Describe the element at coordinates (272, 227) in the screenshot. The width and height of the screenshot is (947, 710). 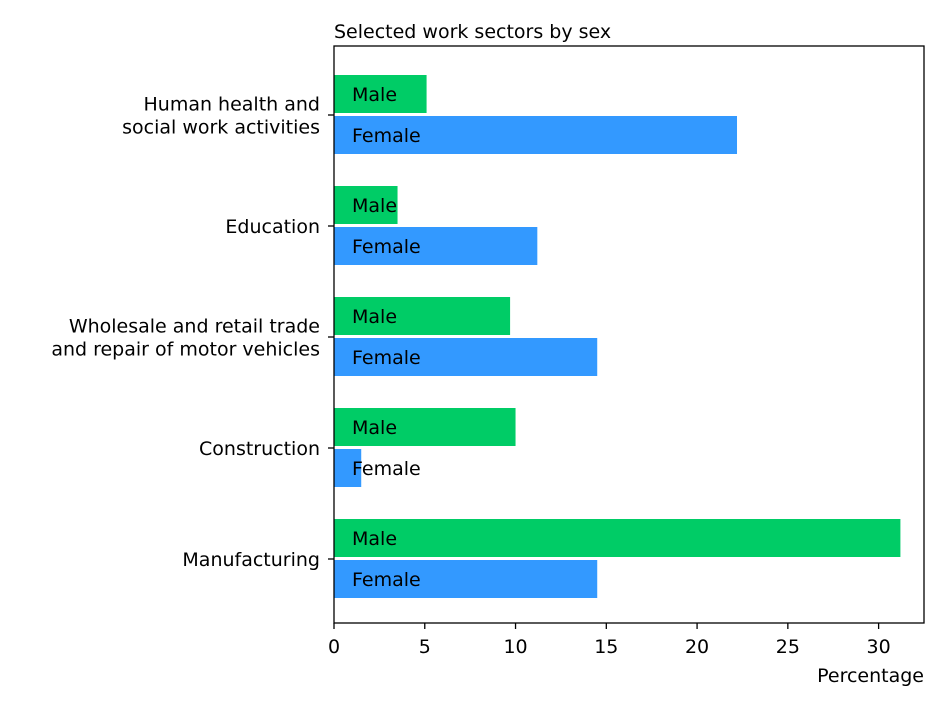
I see `y-tick-label: Education` at that location.